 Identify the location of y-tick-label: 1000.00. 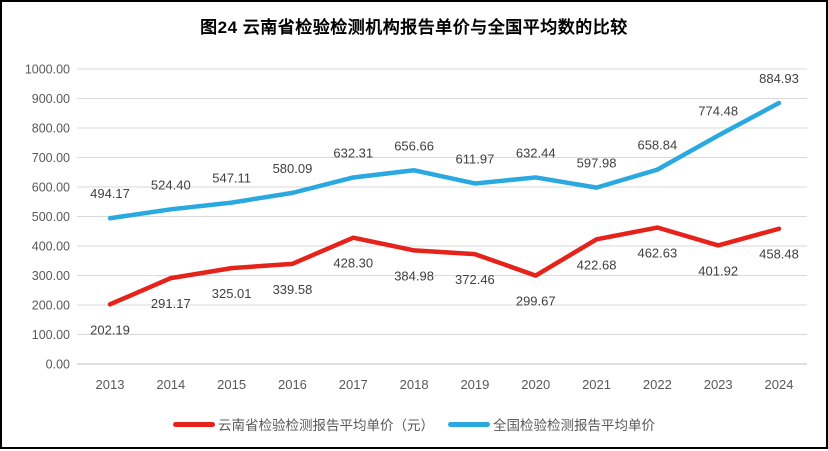
(47, 70).